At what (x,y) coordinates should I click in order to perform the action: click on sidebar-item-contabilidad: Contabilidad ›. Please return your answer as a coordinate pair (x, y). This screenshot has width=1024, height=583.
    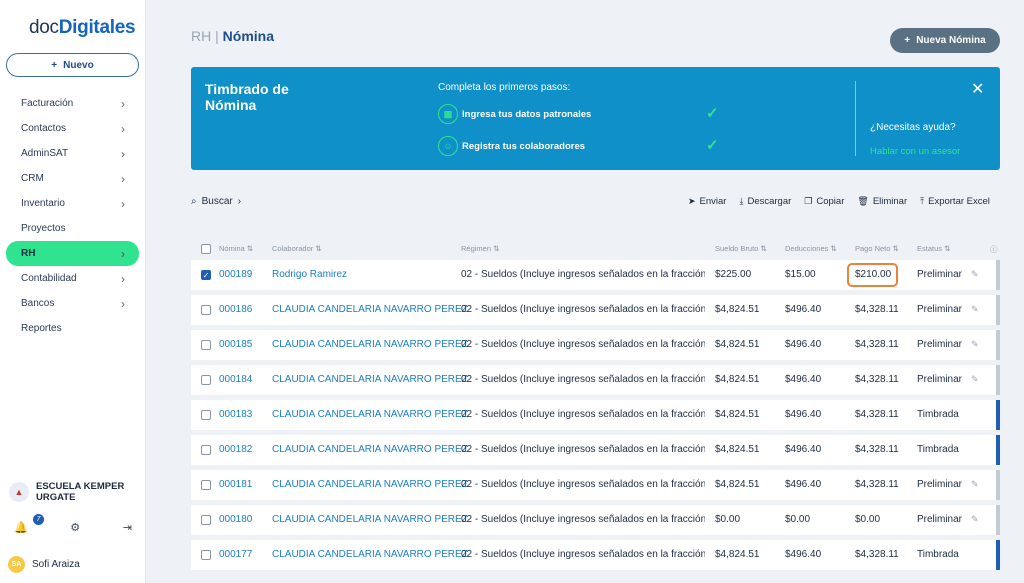
    Looking at the image, I should click on (72, 278).